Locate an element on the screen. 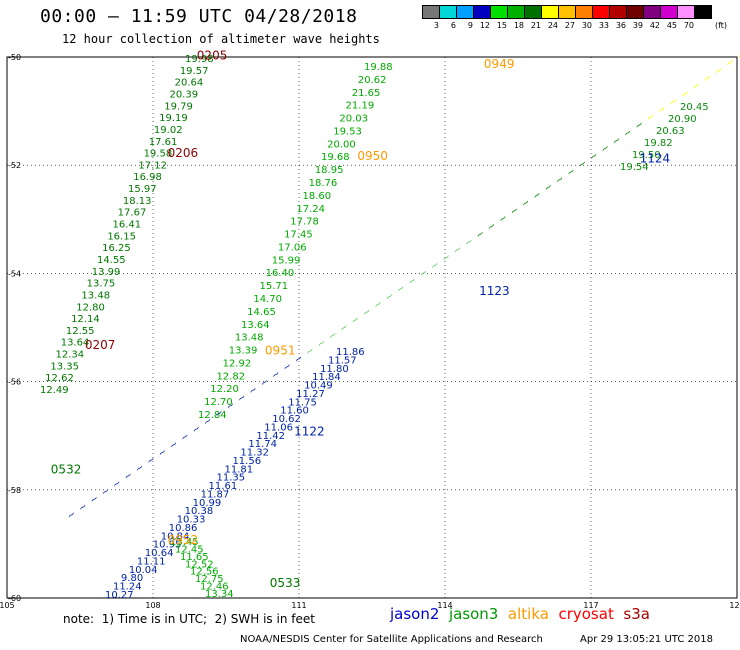 The image size is (740, 650). lat-tick-label: -56 is located at coordinates (14, 382).